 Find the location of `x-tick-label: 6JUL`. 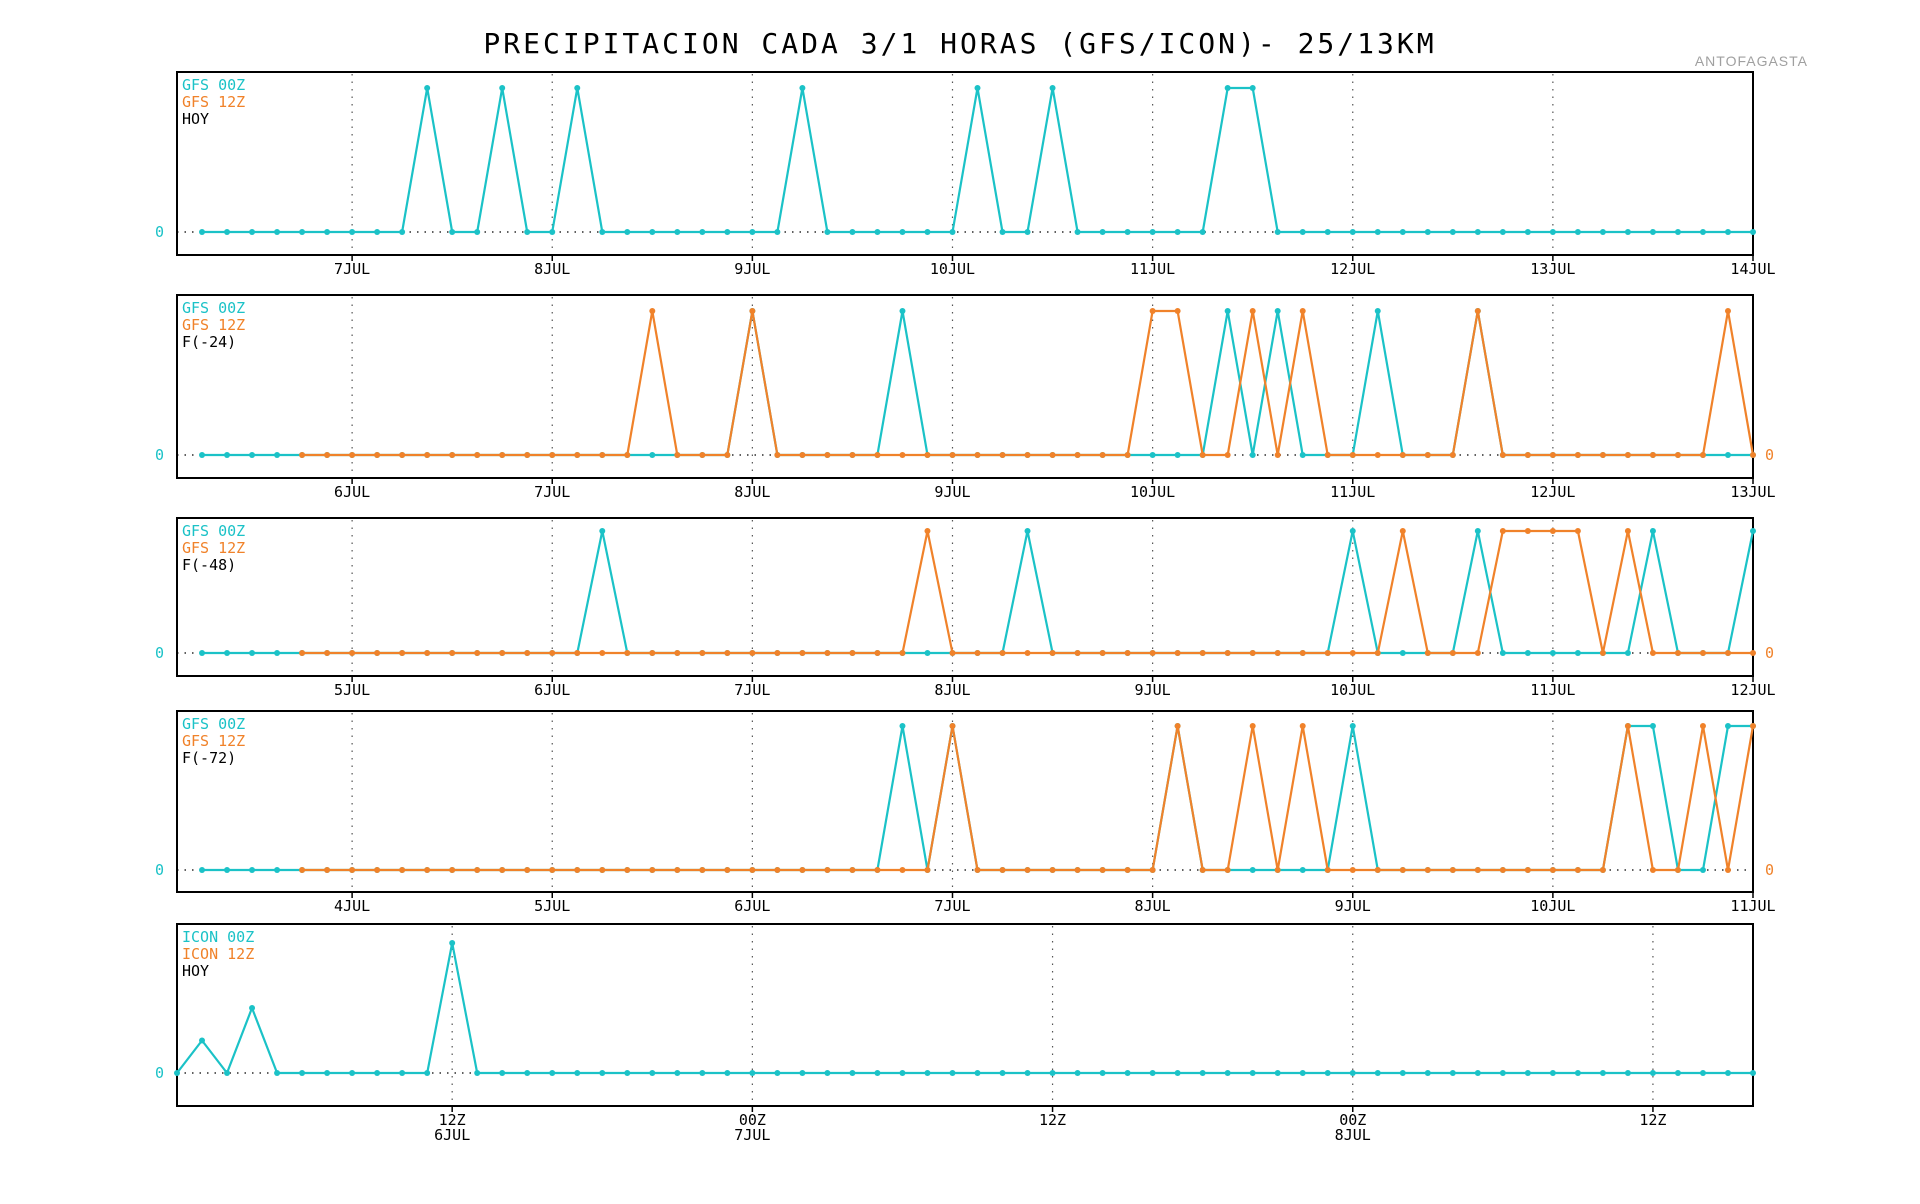

x-tick-label: 6JUL is located at coordinates (552, 690).